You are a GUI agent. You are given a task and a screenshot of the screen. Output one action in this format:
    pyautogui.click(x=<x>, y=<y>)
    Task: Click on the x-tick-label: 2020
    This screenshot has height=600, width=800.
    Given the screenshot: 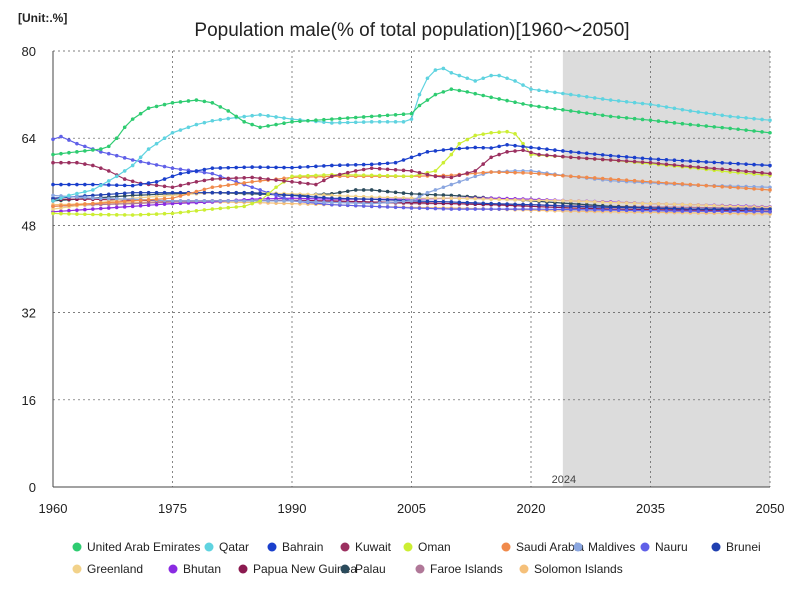 What is the action you would take?
    pyautogui.click(x=531, y=508)
    